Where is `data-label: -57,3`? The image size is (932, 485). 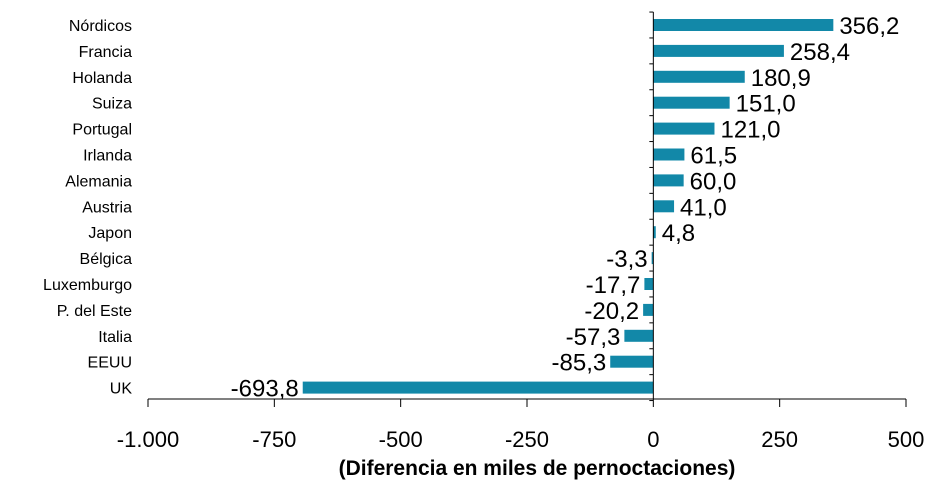
data-label: -57,3 is located at coordinates (593, 337).